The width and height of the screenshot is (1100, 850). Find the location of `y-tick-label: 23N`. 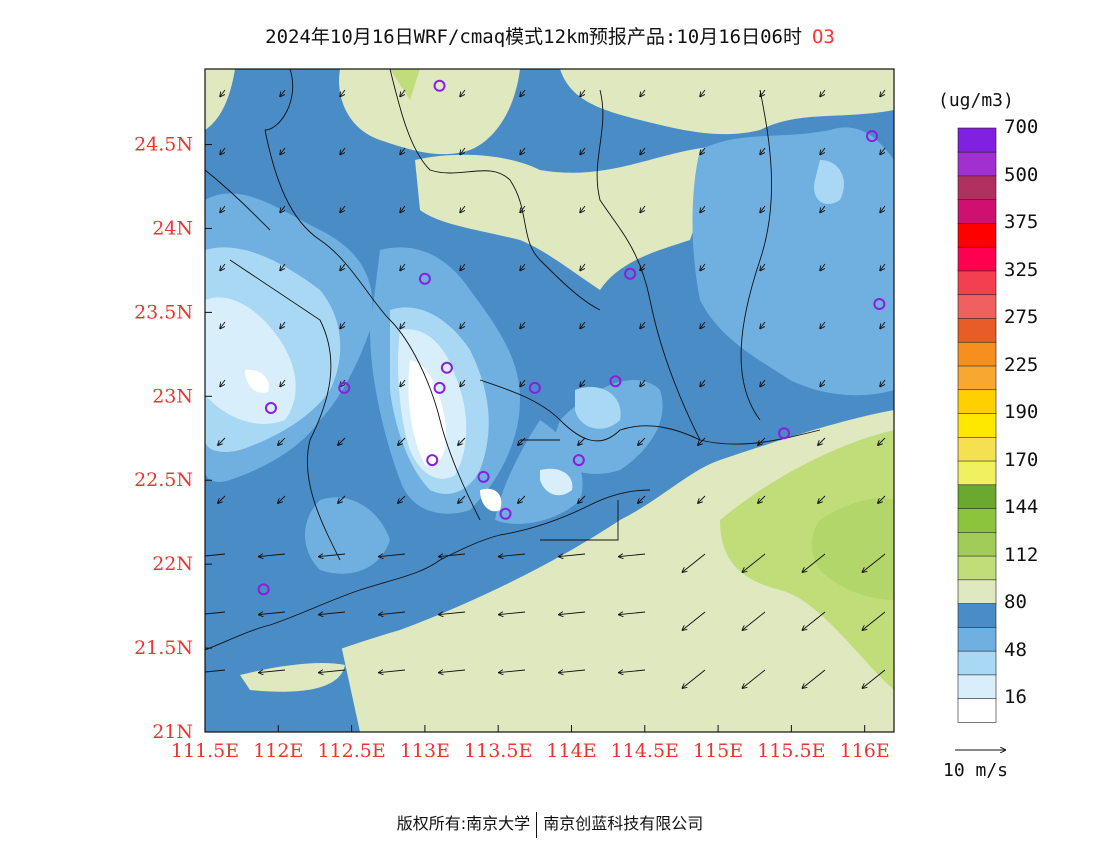

y-tick-label: 23N is located at coordinates (172, 396).